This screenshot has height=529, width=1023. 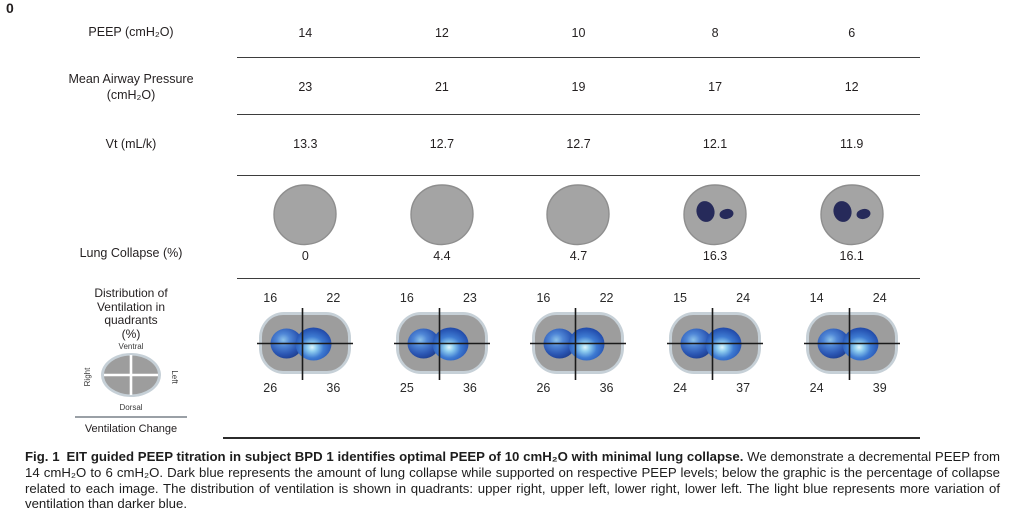 I want to click on vt-value: 12.1, so click(x=715, y=144).